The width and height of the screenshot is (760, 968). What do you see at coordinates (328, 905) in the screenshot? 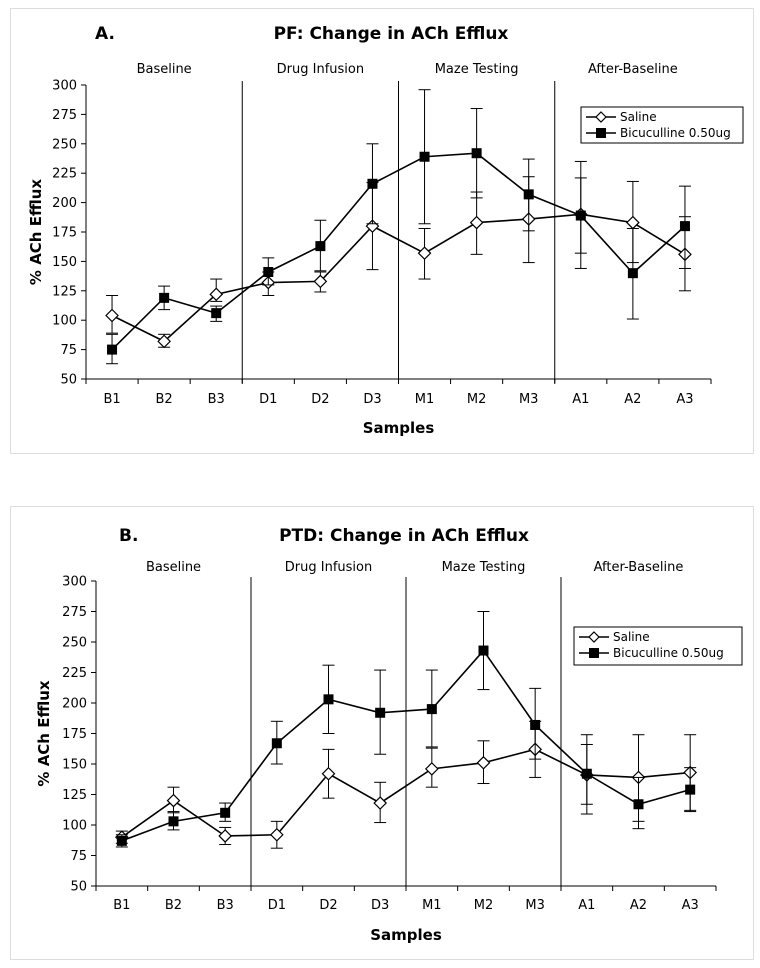
I see `x-tick-label: D2` at bounding box center [328, 905].